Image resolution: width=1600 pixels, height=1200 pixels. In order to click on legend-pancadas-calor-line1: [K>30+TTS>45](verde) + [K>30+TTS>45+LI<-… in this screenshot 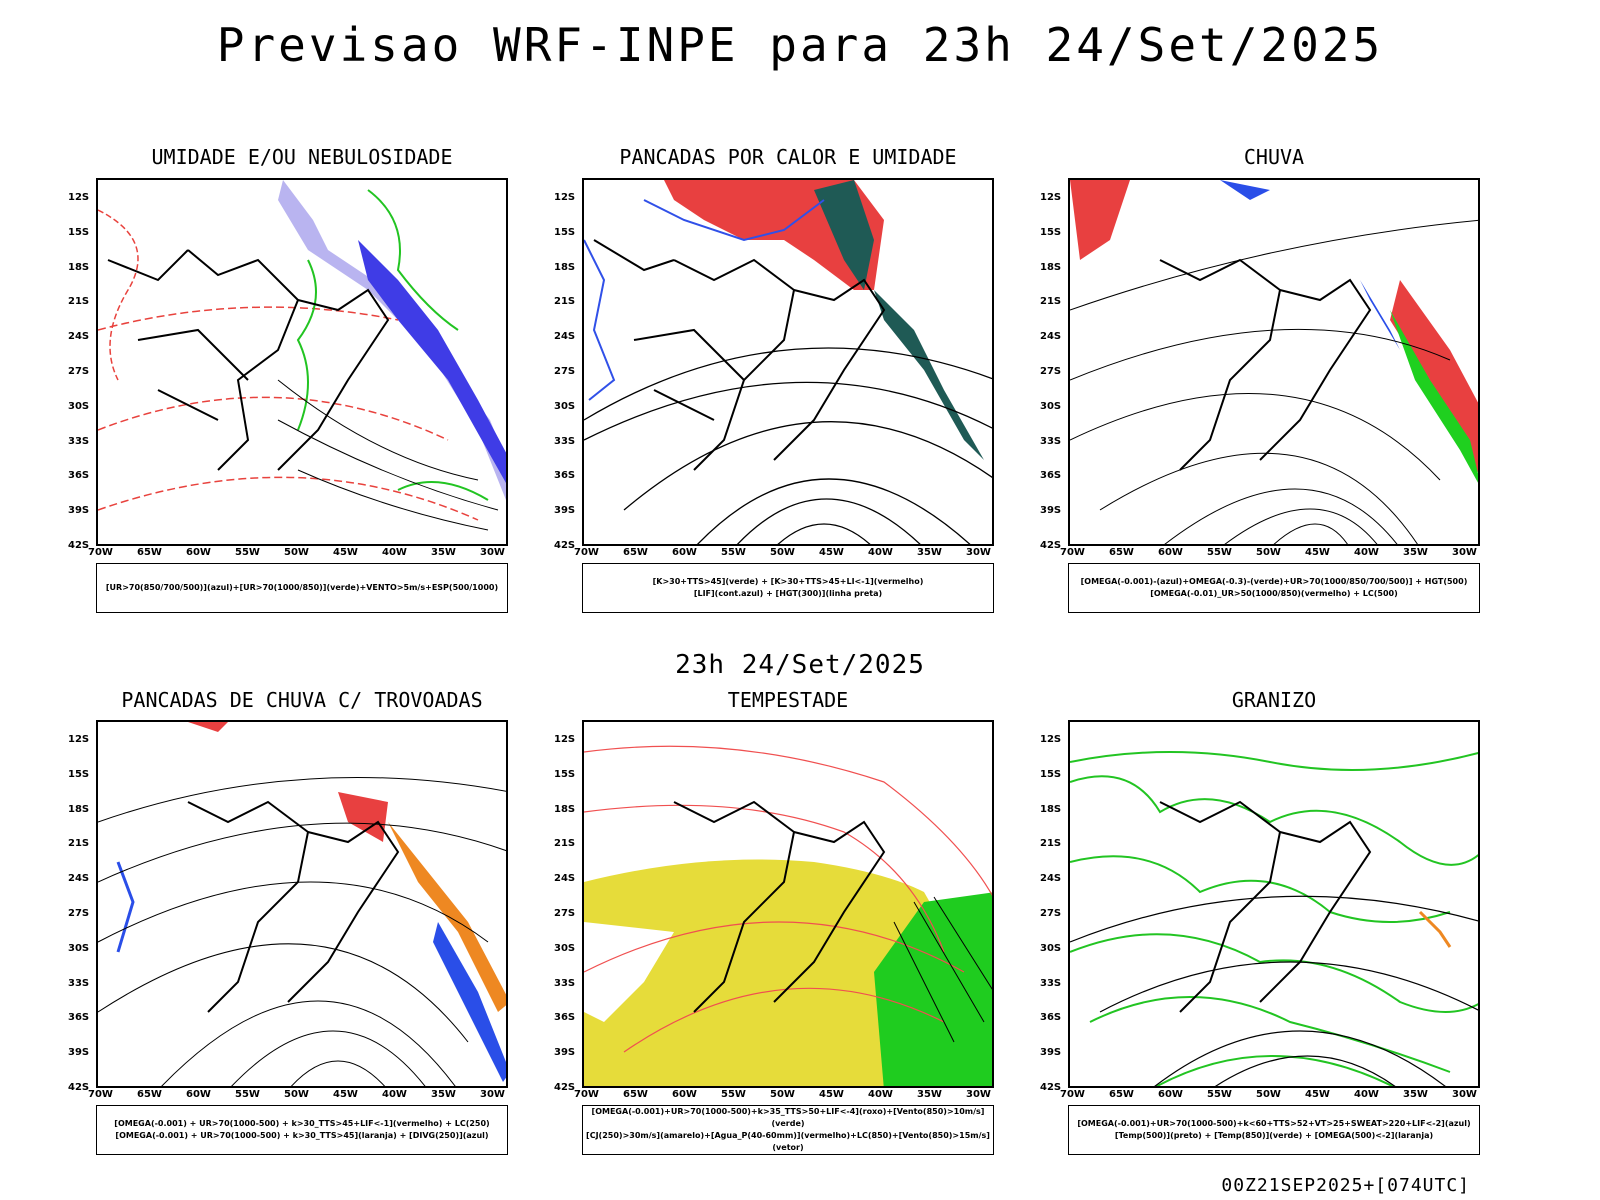, I will do `click(788, 581)`.